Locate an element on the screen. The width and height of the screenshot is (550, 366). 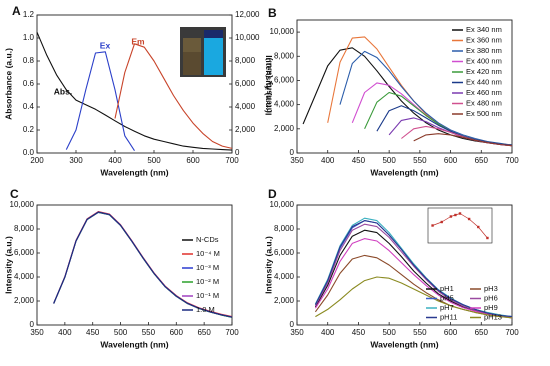
legend-label: pH5 is located at coordinates (447, 297).